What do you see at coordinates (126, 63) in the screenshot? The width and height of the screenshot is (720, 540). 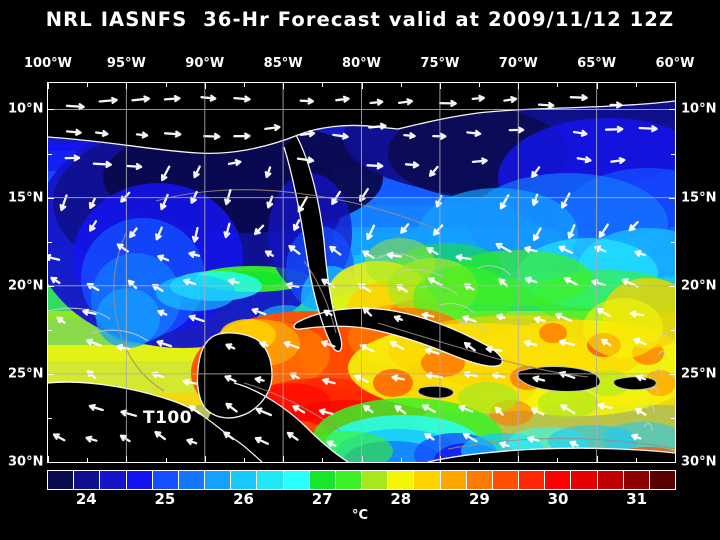 I see `lon-tick-label: 95°W` at bounding box center [126, 63].